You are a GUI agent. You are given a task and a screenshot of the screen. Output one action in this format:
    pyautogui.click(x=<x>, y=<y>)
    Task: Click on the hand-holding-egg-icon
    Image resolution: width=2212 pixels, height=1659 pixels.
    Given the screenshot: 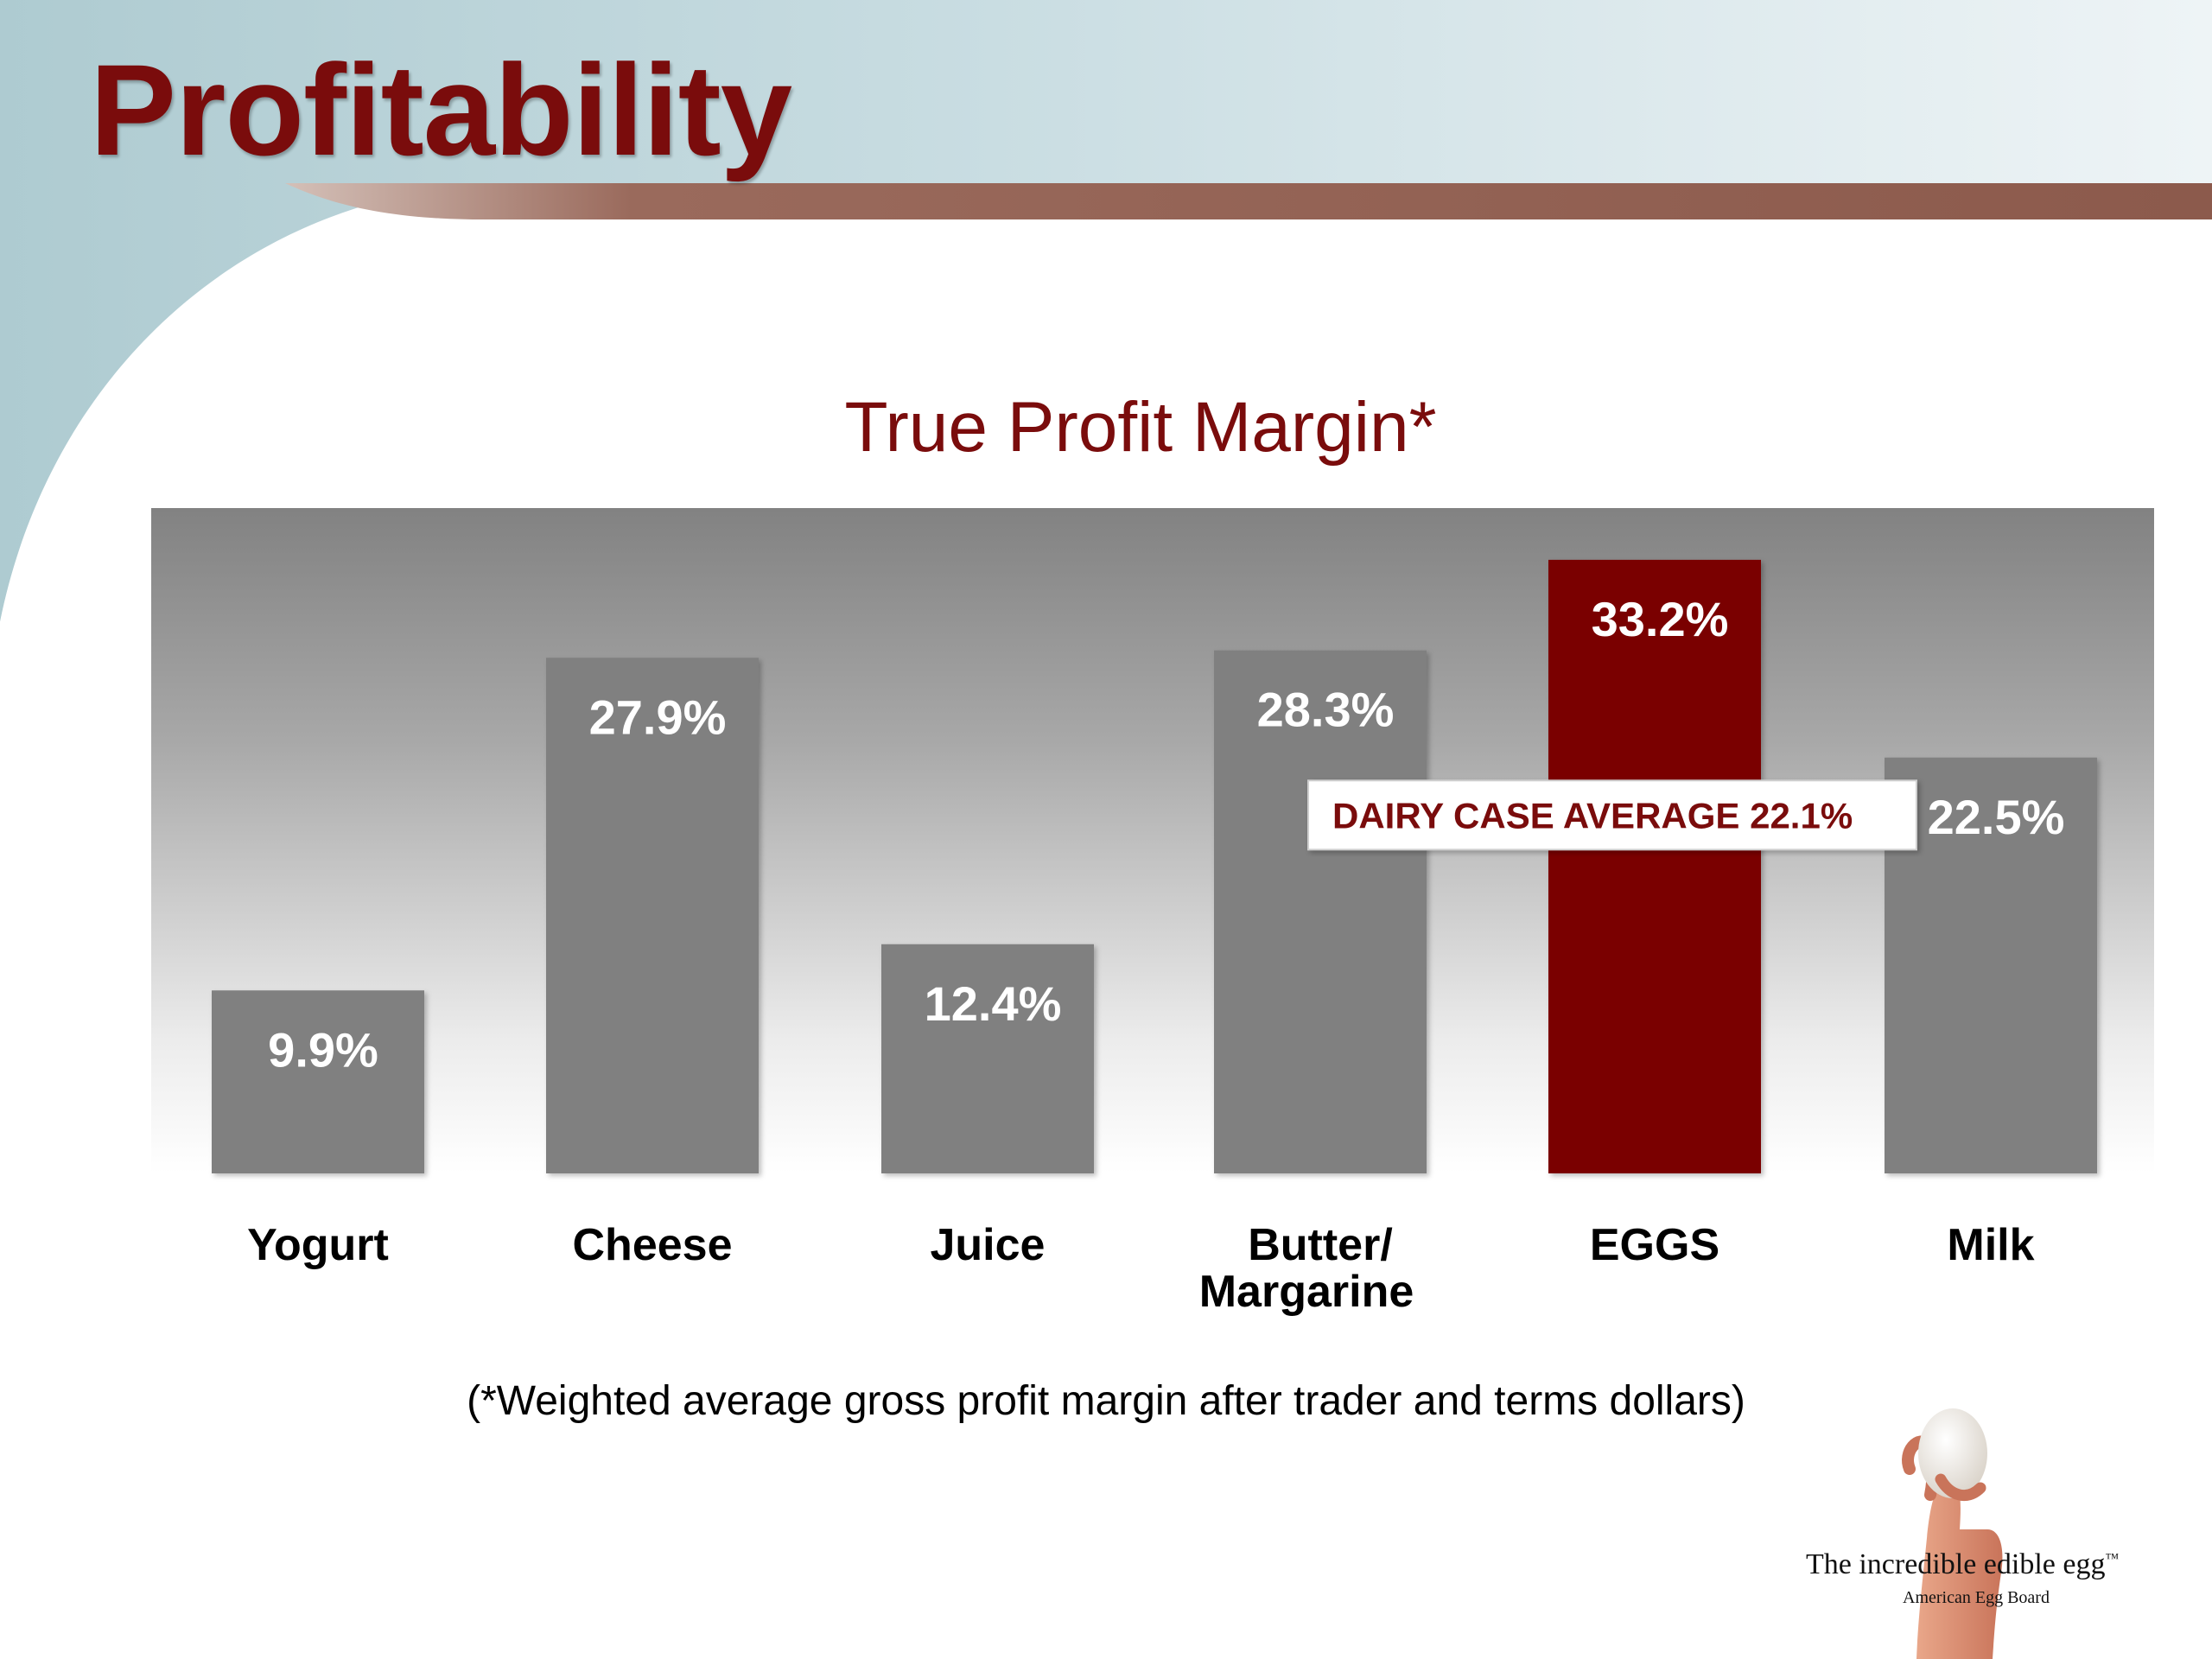 What is the action you would take?
    pyautogui.click(x=1952, y=1533)
    